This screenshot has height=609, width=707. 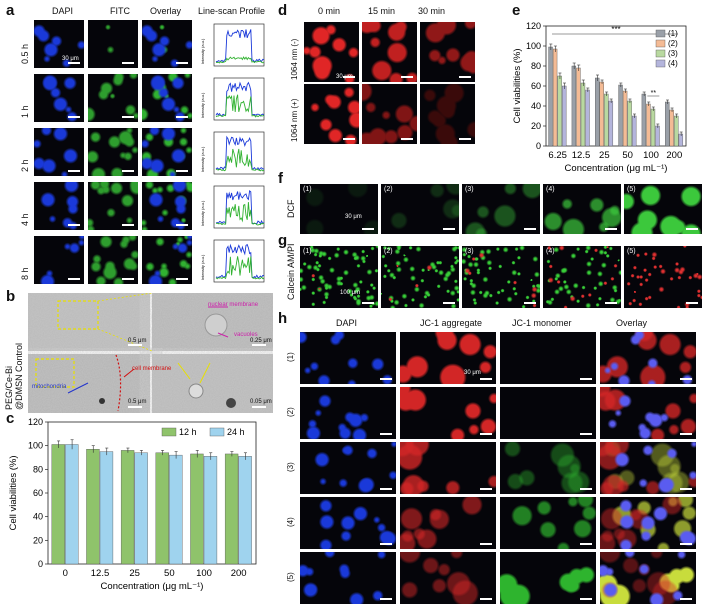 I want to click on bar-24 h-100, so click(x=210, y=510).